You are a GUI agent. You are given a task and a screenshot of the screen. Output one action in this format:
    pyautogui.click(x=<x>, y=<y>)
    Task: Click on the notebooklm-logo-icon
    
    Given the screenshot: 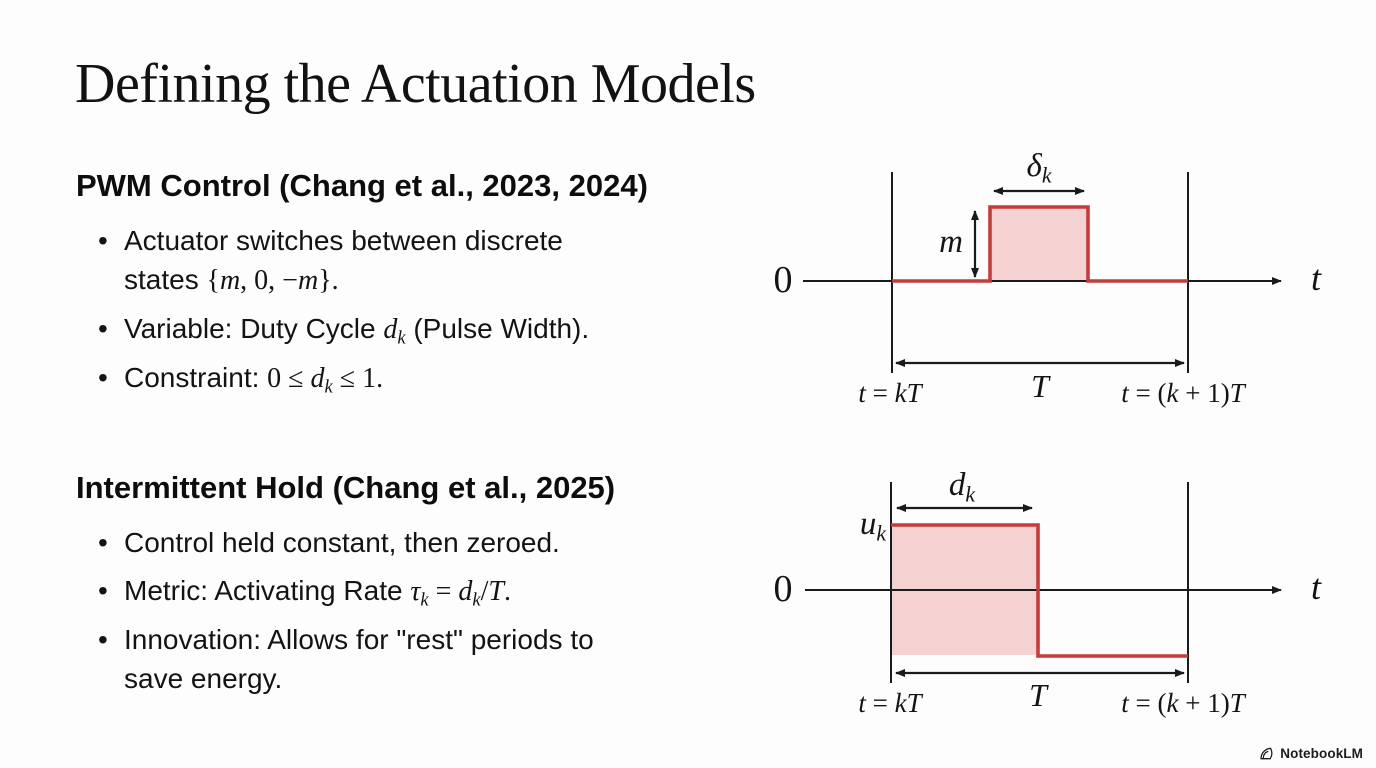 What is the action you would take?
    pyautogui.click(x=1266, y=753)
    